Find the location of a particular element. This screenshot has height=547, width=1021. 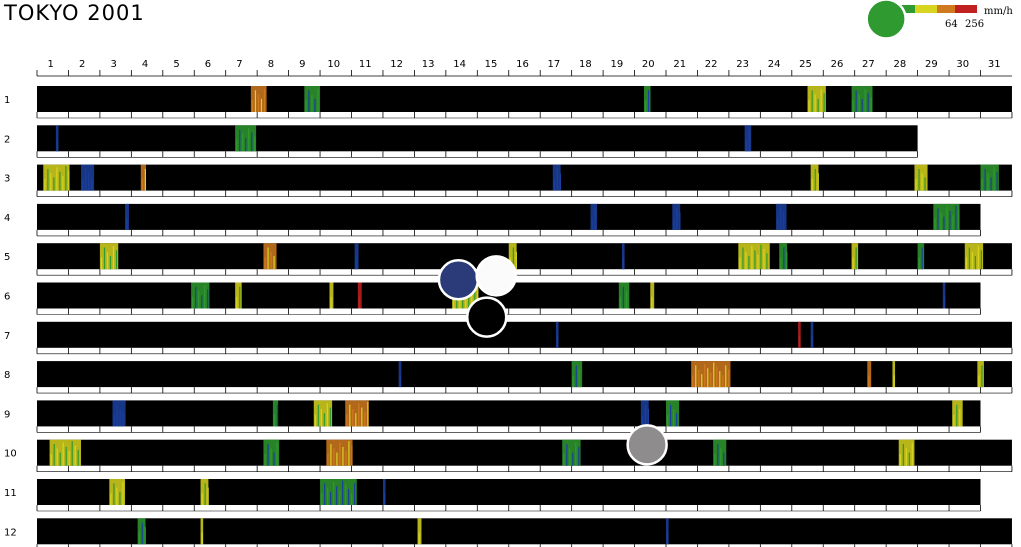

day-label-19: 19 is located at coordinates (616, 64).